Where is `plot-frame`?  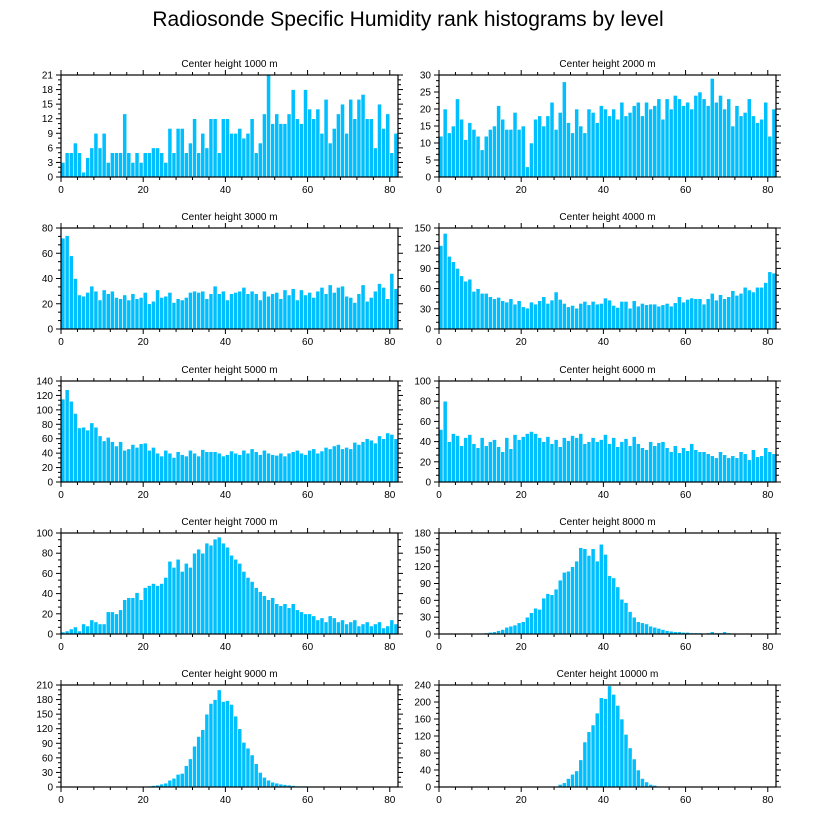
plot-frame is located at coordinates (229, 736).